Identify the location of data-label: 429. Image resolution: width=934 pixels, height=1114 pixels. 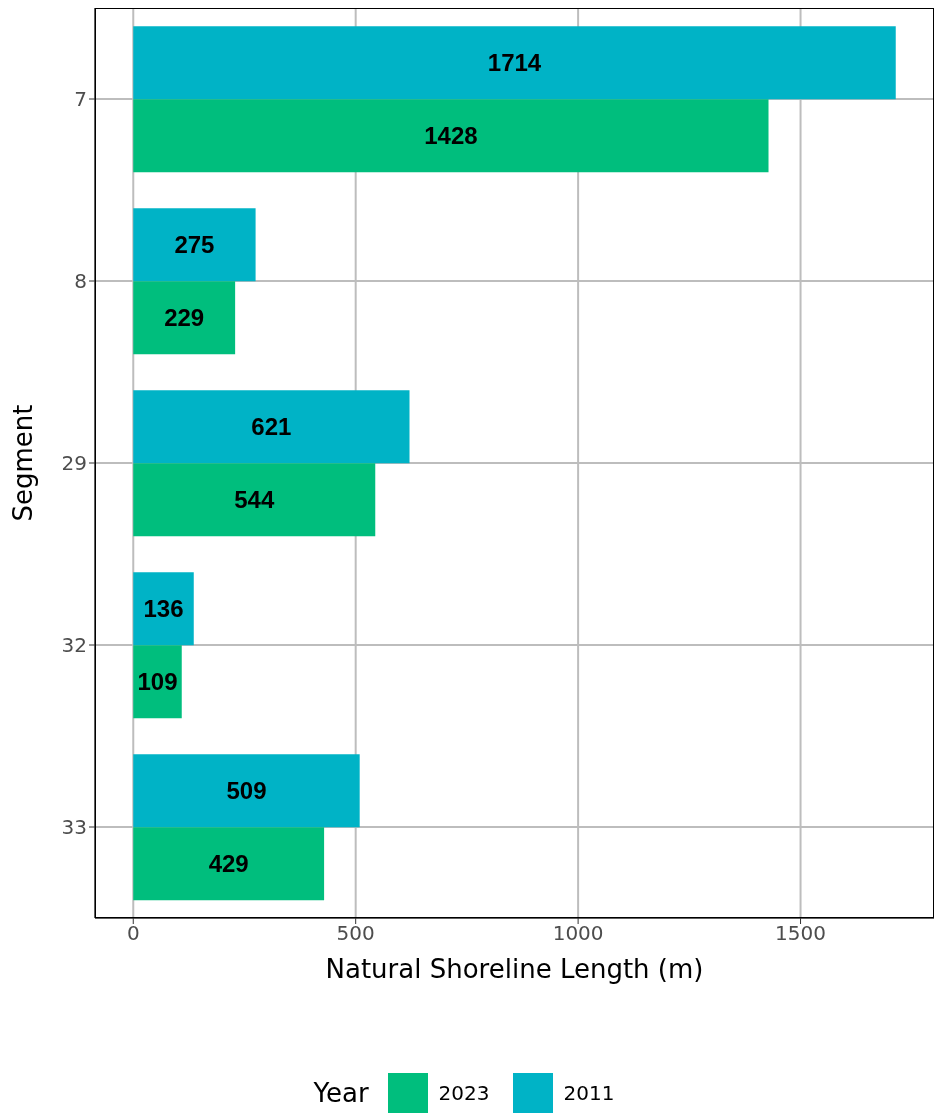
(228, 864).